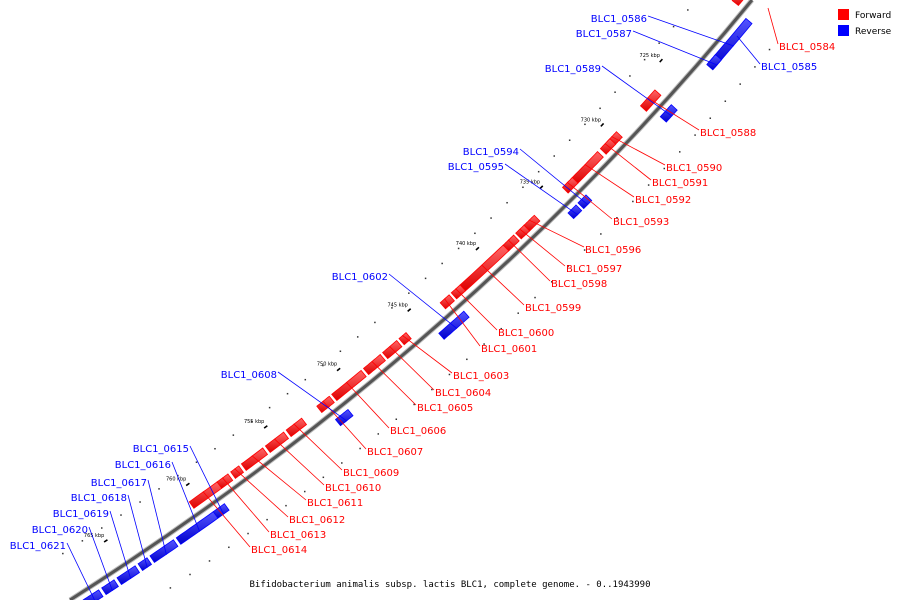 The height and width of the screenshot is (600, 900). Describe the element at coordinates (371, 473) in the screenshot. I see `gene-label-blc1-0609: BLC1_0609` at that location.